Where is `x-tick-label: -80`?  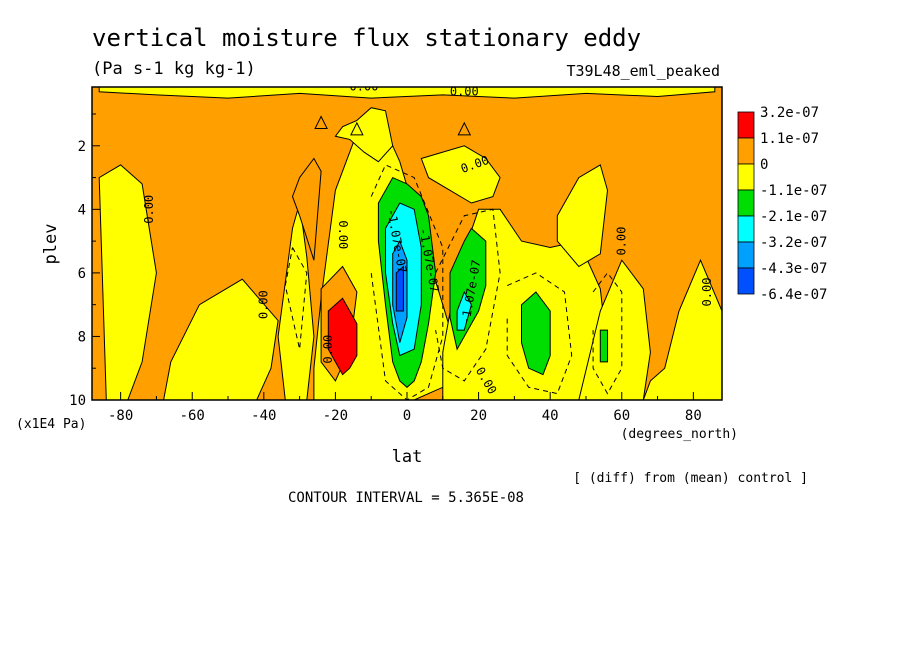 x-tick-label: -80 is located at coordinates (120, 416).